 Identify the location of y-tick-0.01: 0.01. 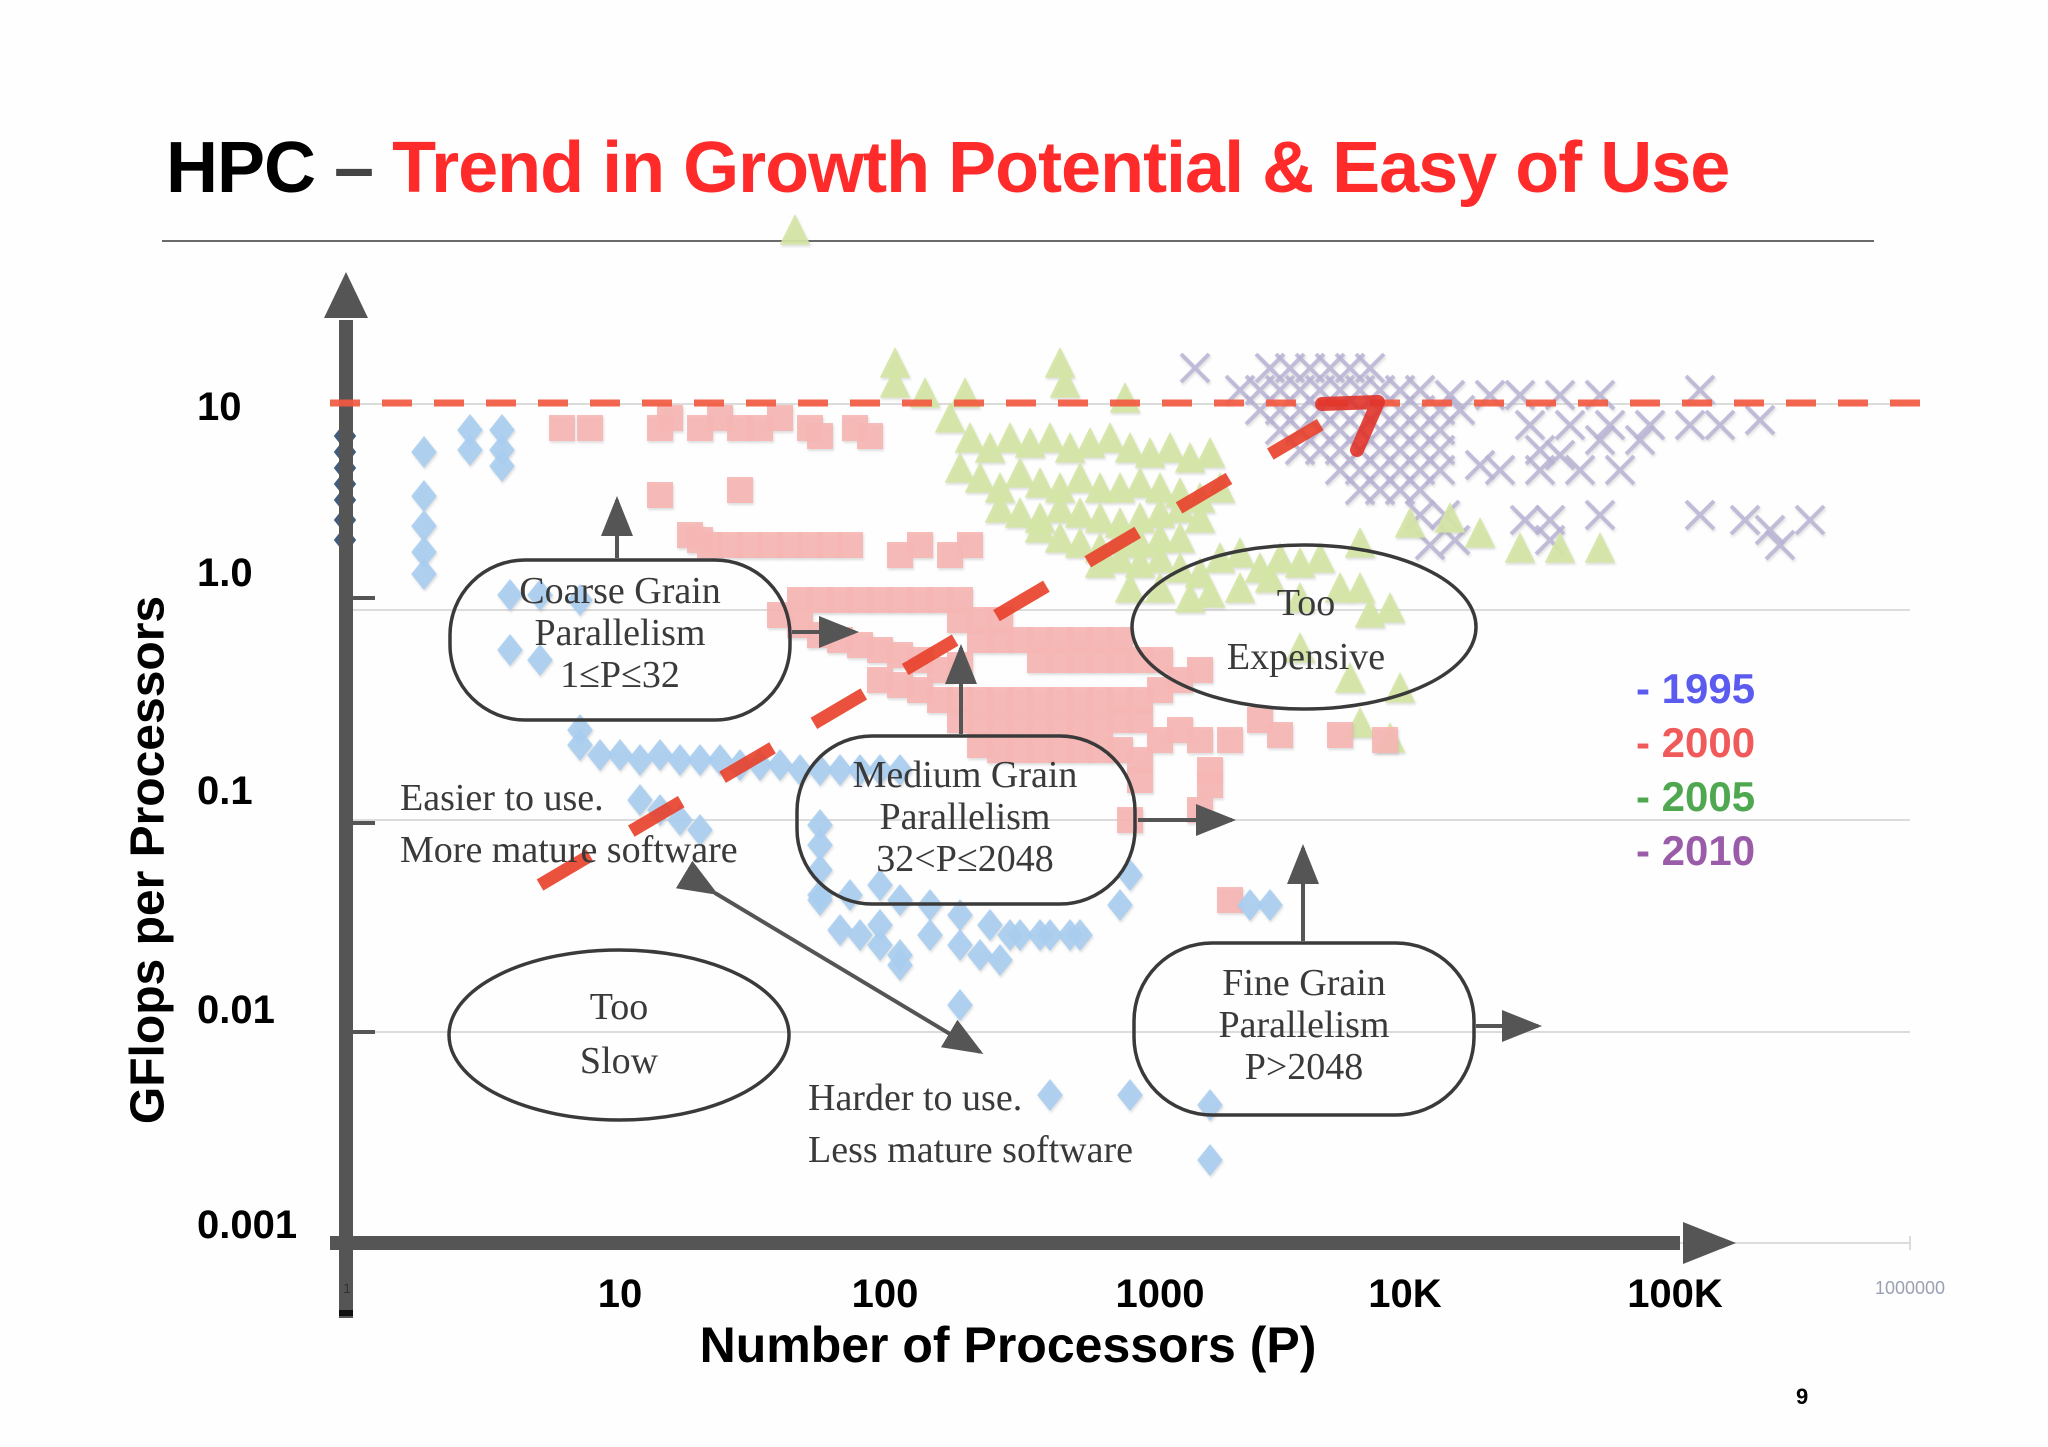
(236, 1010).